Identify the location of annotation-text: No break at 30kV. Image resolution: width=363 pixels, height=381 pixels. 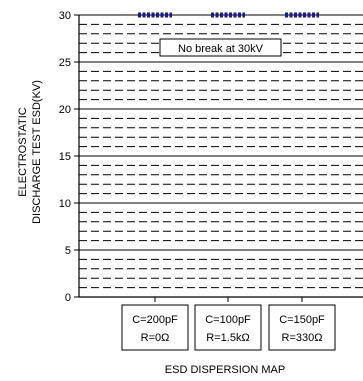
(221, 49).